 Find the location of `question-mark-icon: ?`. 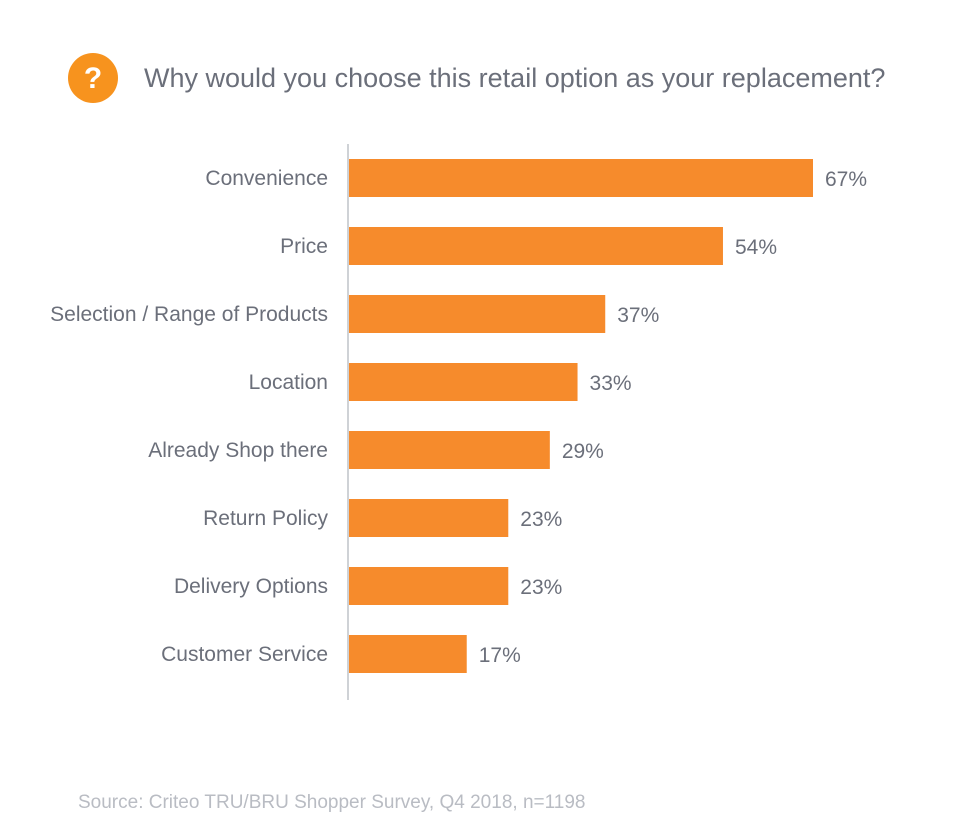

question-mark-icon: ? is located at coordinates (93, 78).